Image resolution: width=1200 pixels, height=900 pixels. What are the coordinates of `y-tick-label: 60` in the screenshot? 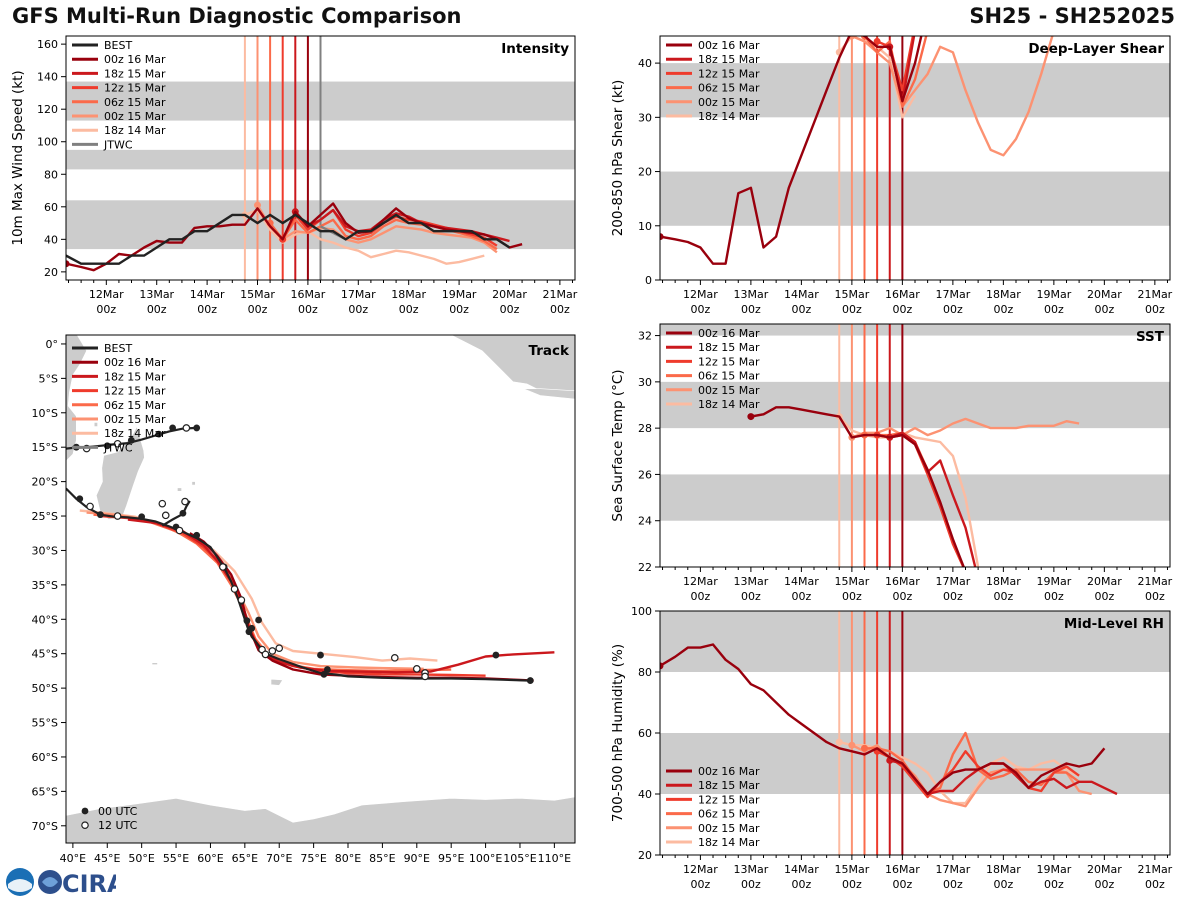 It's located at (51, 207).